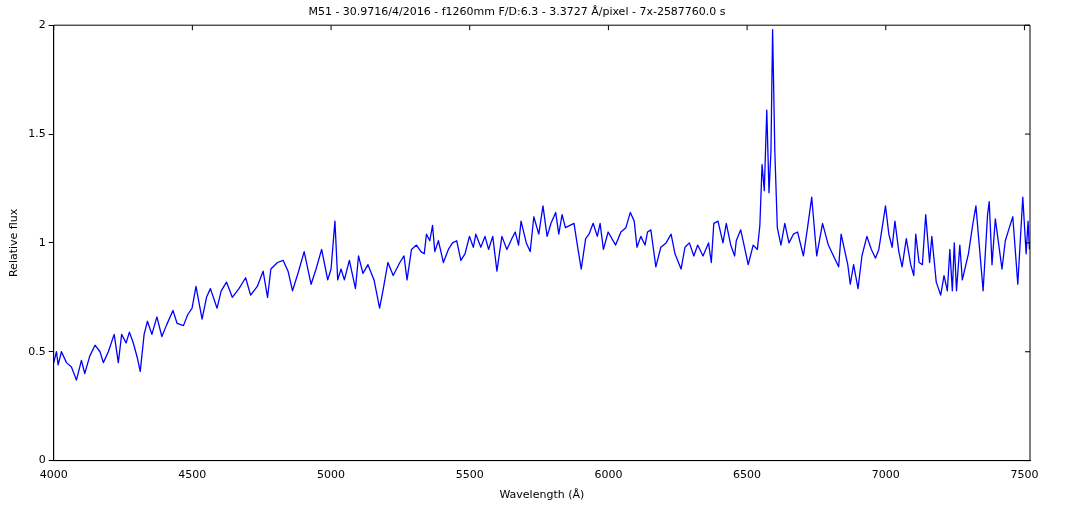 The width and height of the screenshot is (1070, 510). Describe the element at coordinates (542, 495) in the screenshot. I see `x-axis-title: Wavelength (Å)` at that location.